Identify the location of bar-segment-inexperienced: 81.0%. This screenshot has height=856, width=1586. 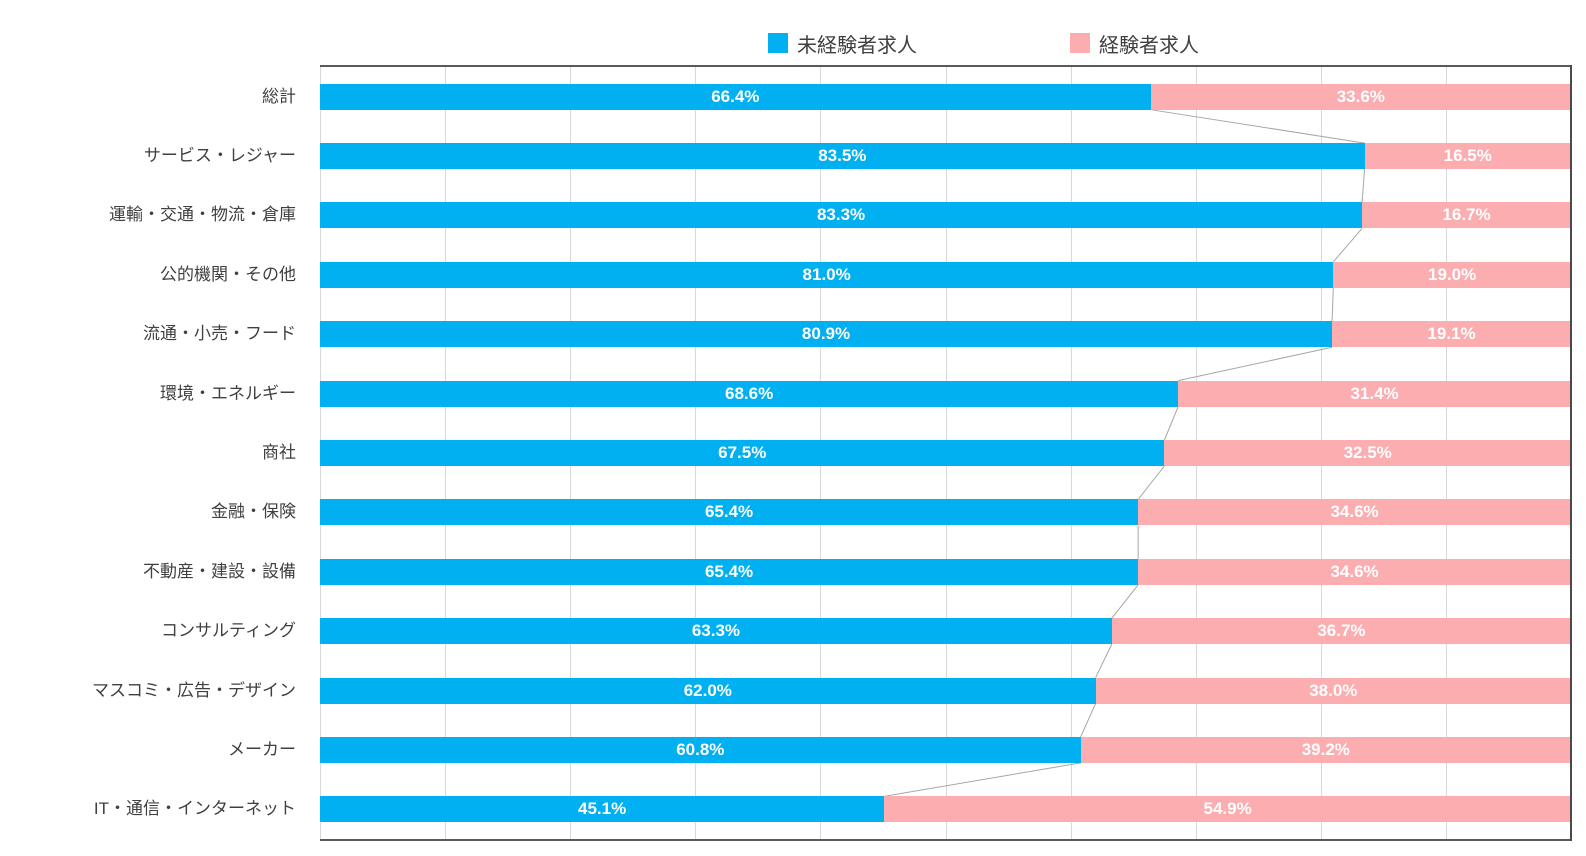
(827, 274).